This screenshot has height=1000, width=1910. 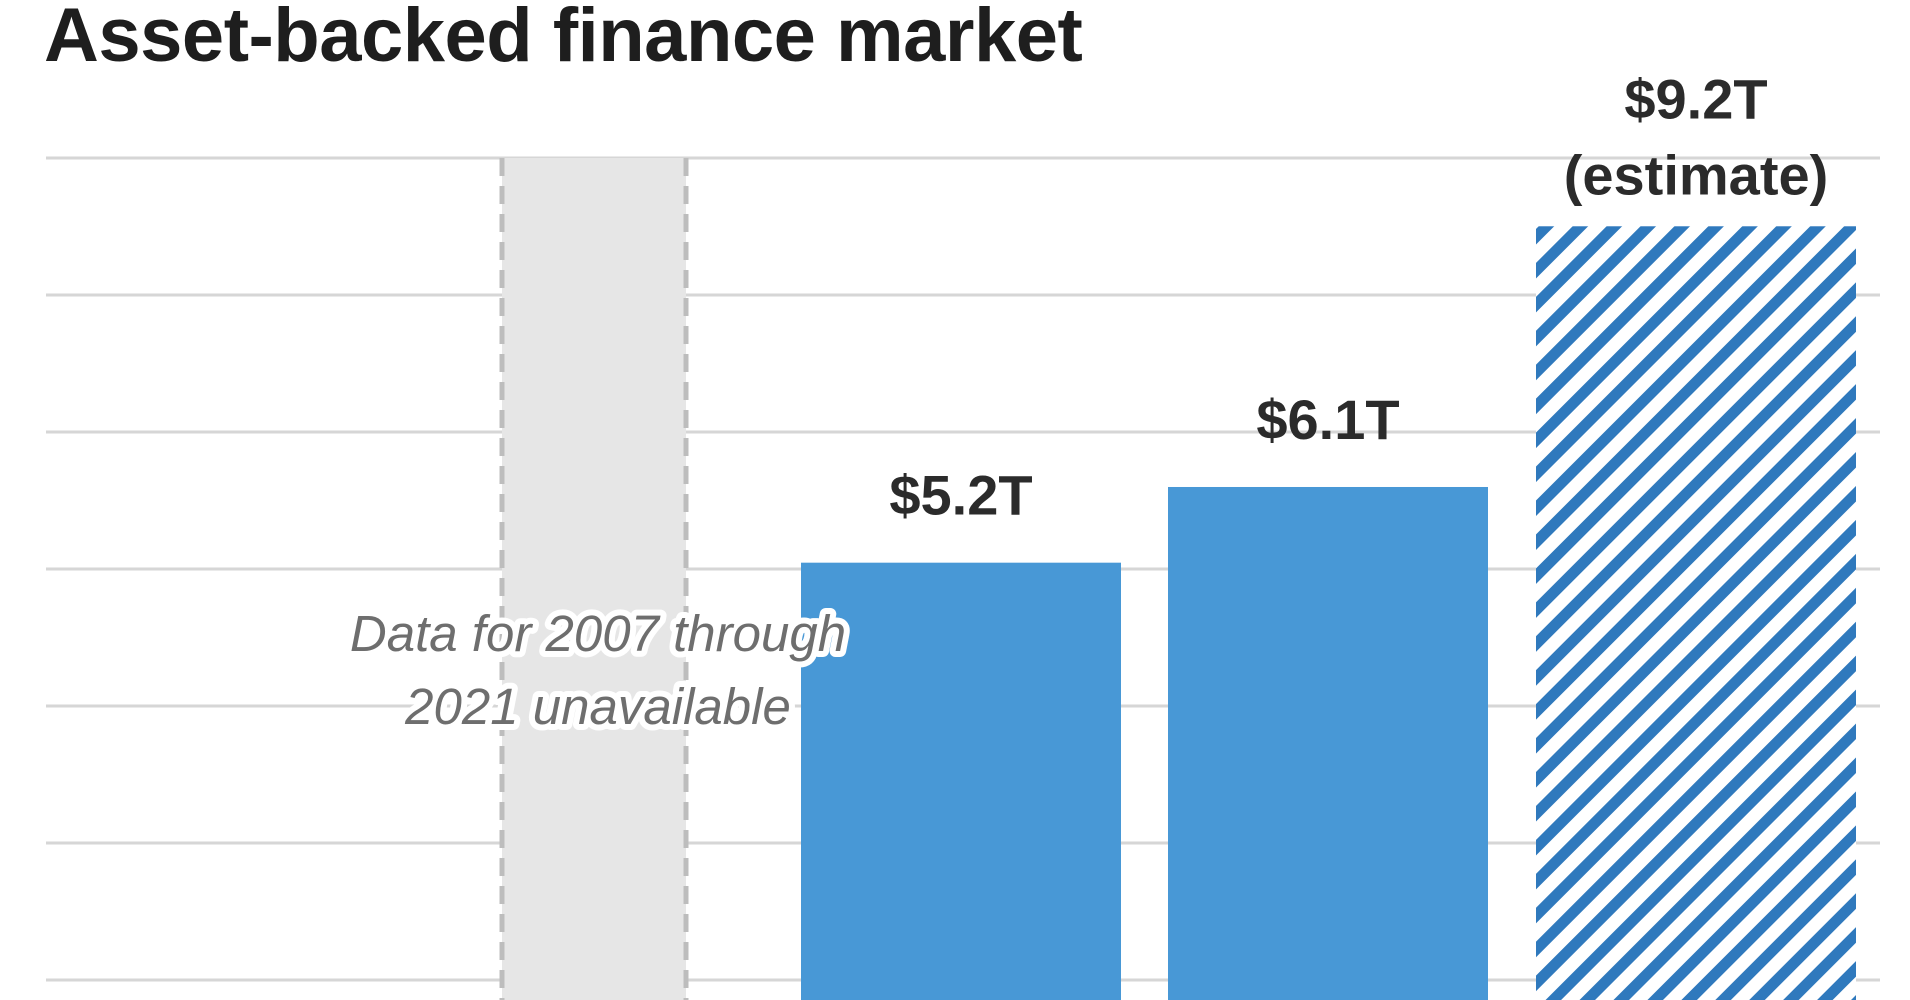 What do you see at coordinates (1327, 419) in the screenshot?
I see `data-label: $6.1T` at bounding box center [1327, 419].